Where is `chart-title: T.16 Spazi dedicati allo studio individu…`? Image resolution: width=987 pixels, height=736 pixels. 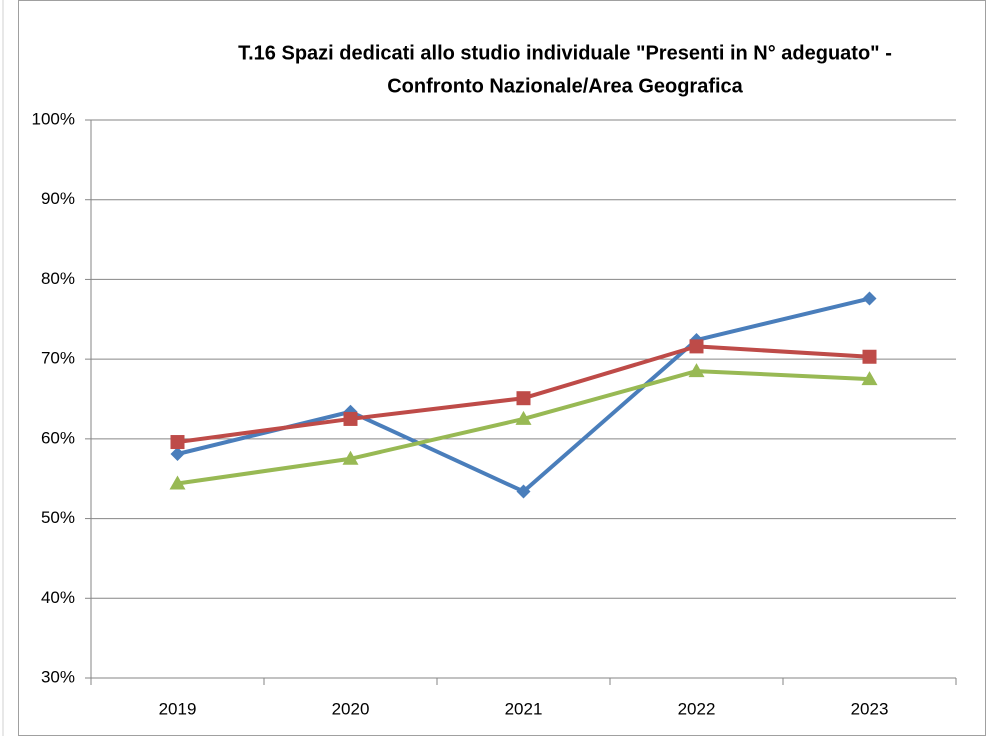
chart-title: T.16 Spazi dedicati allo studio individu… is located at coordinates (565, 53).